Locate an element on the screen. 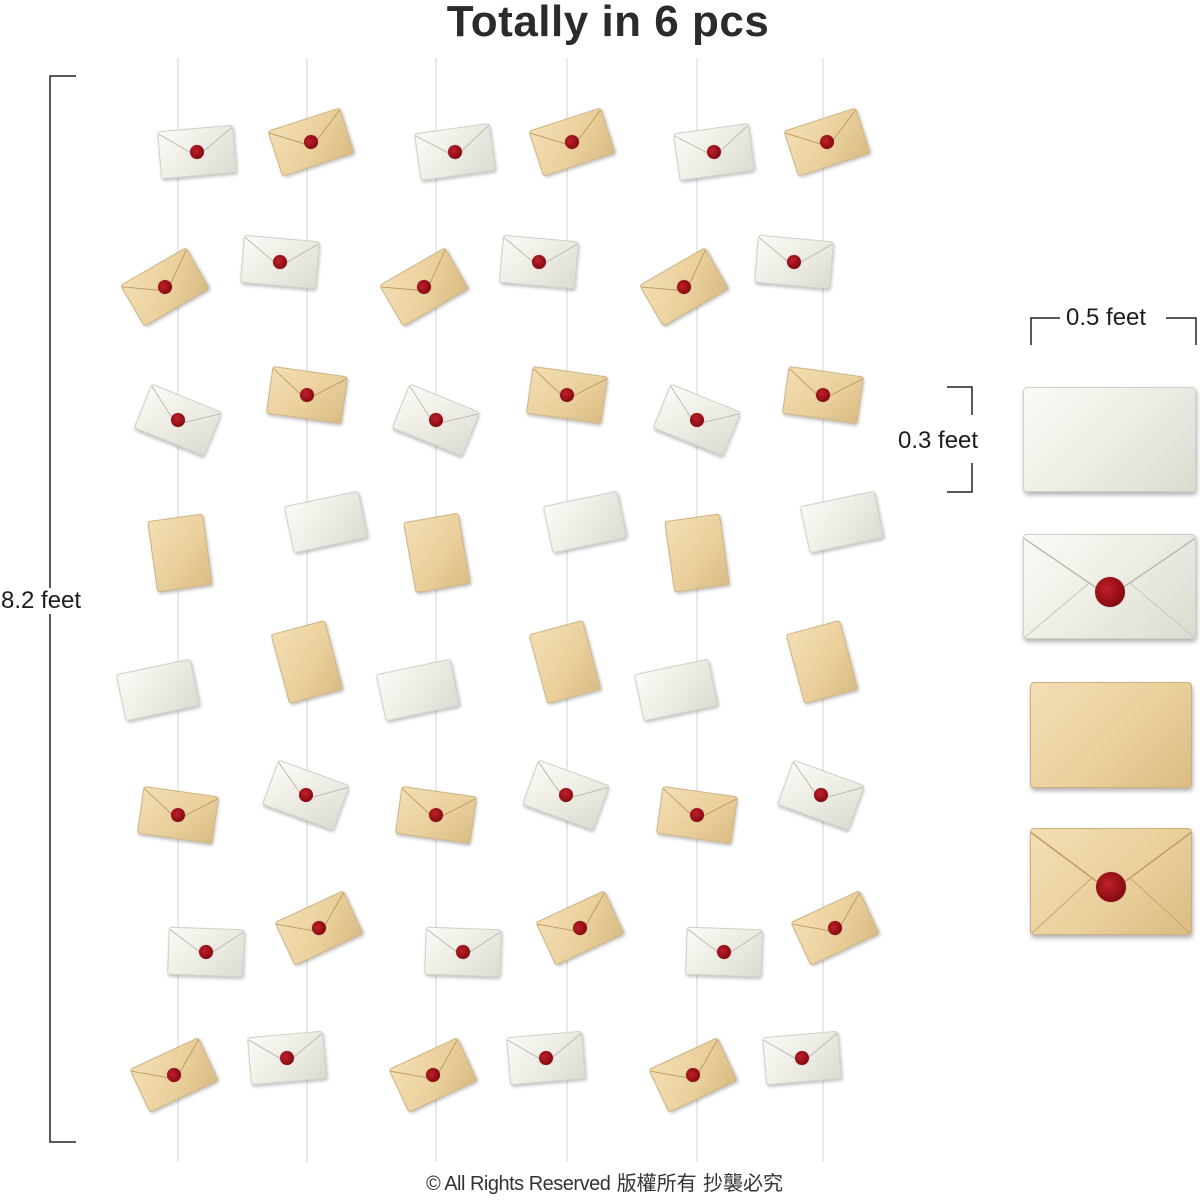 This screenshot has height=1200, width=1200. width-bracket is located at coordinates (1113, 331).